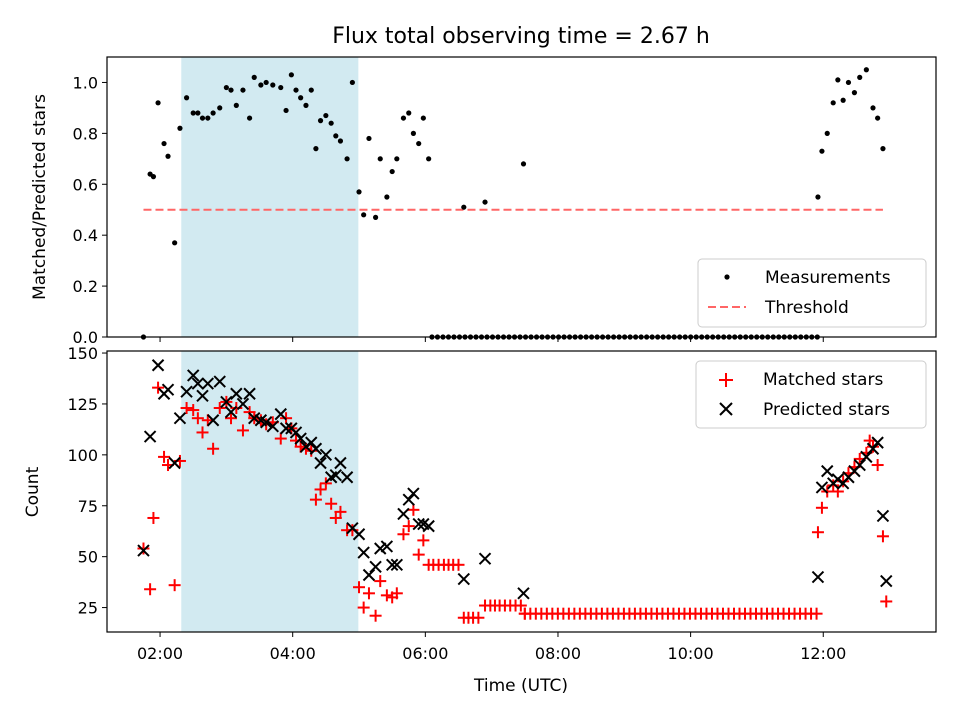 The image size is (960, 720). What do you see at coordinates (726, 409) in the screenshot?
I see `legend-predicted-marker` at bounding box center [726, 409].